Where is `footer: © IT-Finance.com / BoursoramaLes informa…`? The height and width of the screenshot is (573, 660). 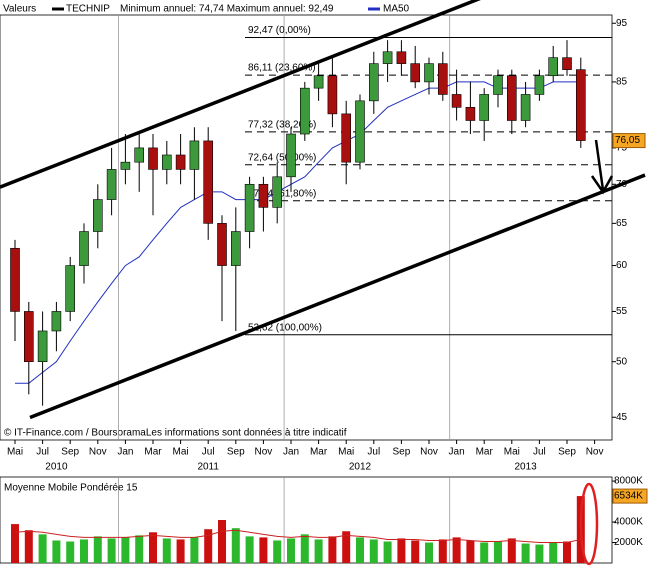
footer: © IT-Finance.com / BoursoramaLes informa… is located at coordinates (175, 433).